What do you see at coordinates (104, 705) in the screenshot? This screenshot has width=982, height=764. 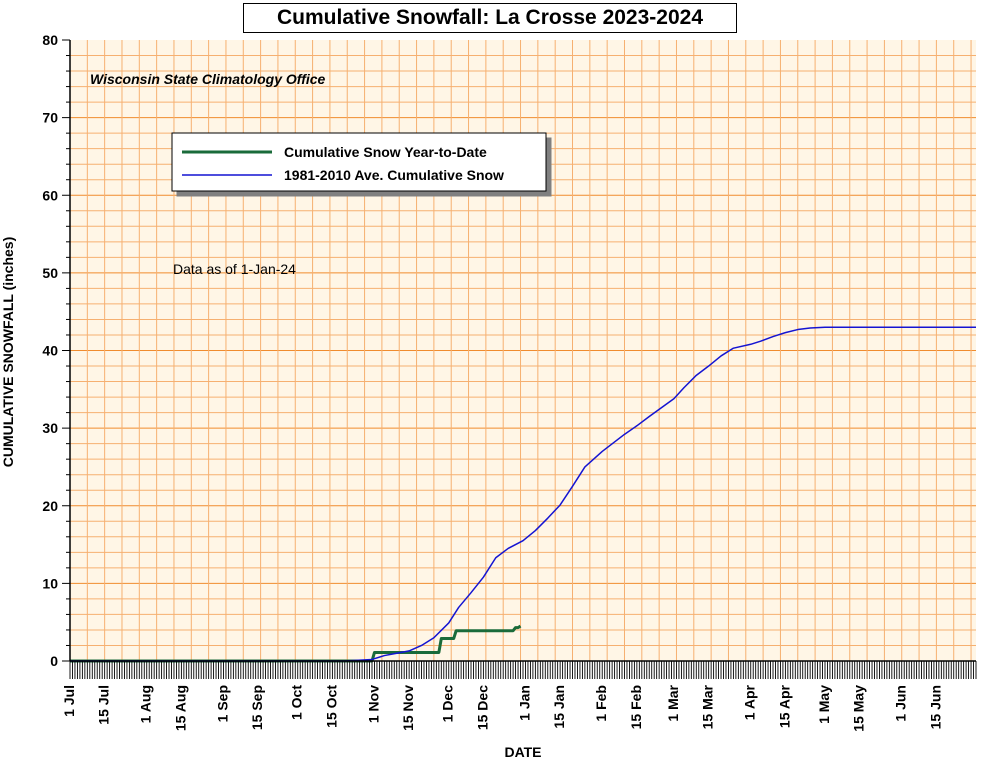 I see `x-tick-label: 15 Jul` at bounding box center [104, 705].